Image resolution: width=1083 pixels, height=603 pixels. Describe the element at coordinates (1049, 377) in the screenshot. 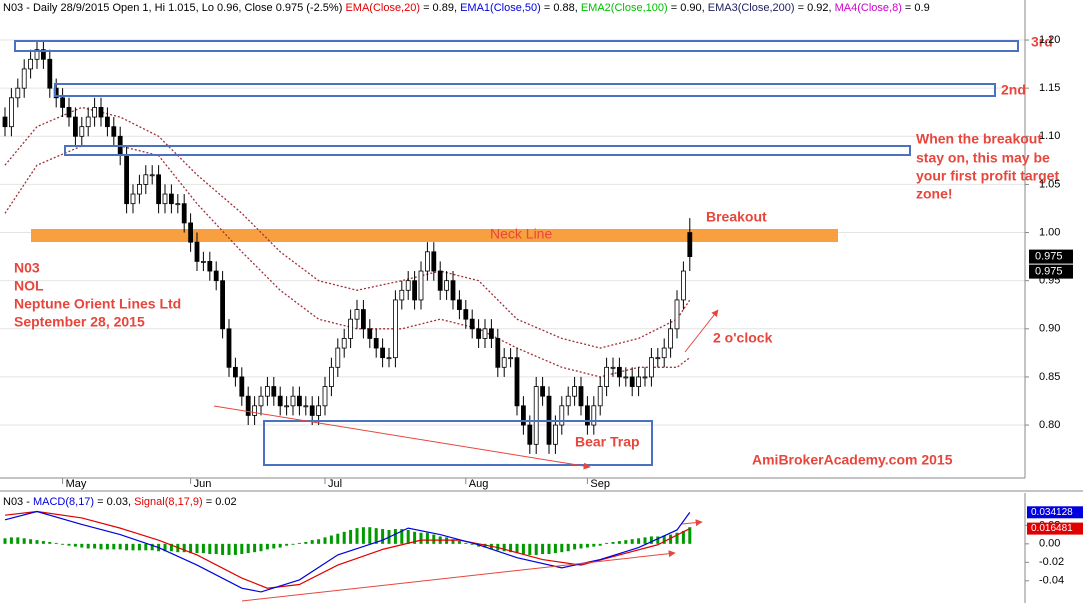

I see `y-tick-label: 0.85` at that location.